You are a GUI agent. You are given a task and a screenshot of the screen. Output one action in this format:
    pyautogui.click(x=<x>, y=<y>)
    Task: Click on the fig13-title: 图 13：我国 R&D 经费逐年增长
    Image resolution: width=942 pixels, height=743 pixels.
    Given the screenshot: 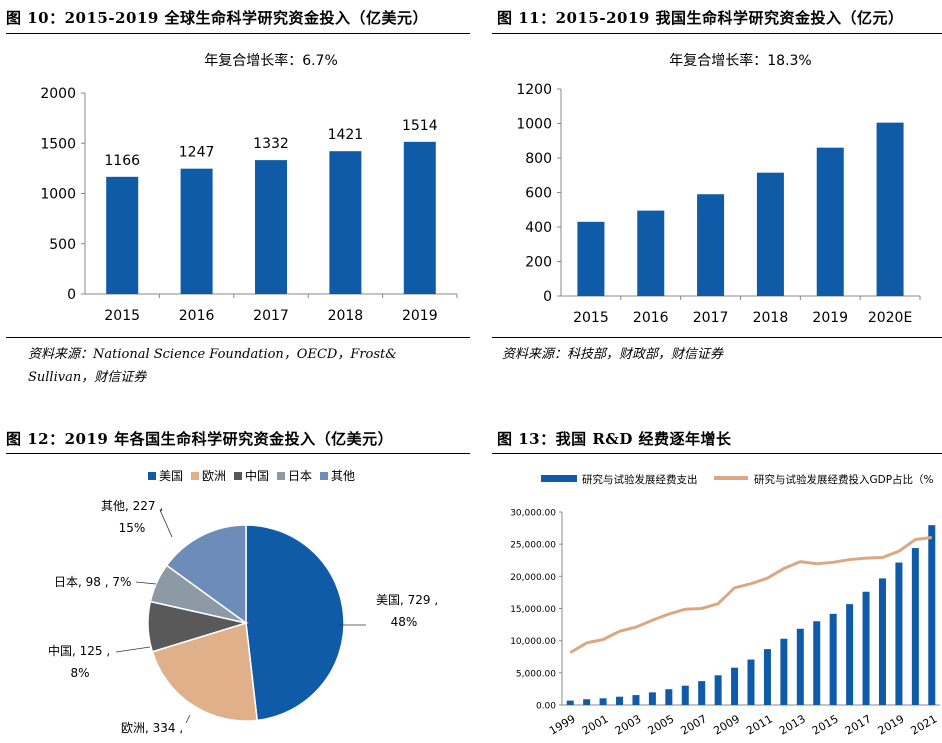 What is the action you would take?
    pyautogui.click(x=614, y=439)
    